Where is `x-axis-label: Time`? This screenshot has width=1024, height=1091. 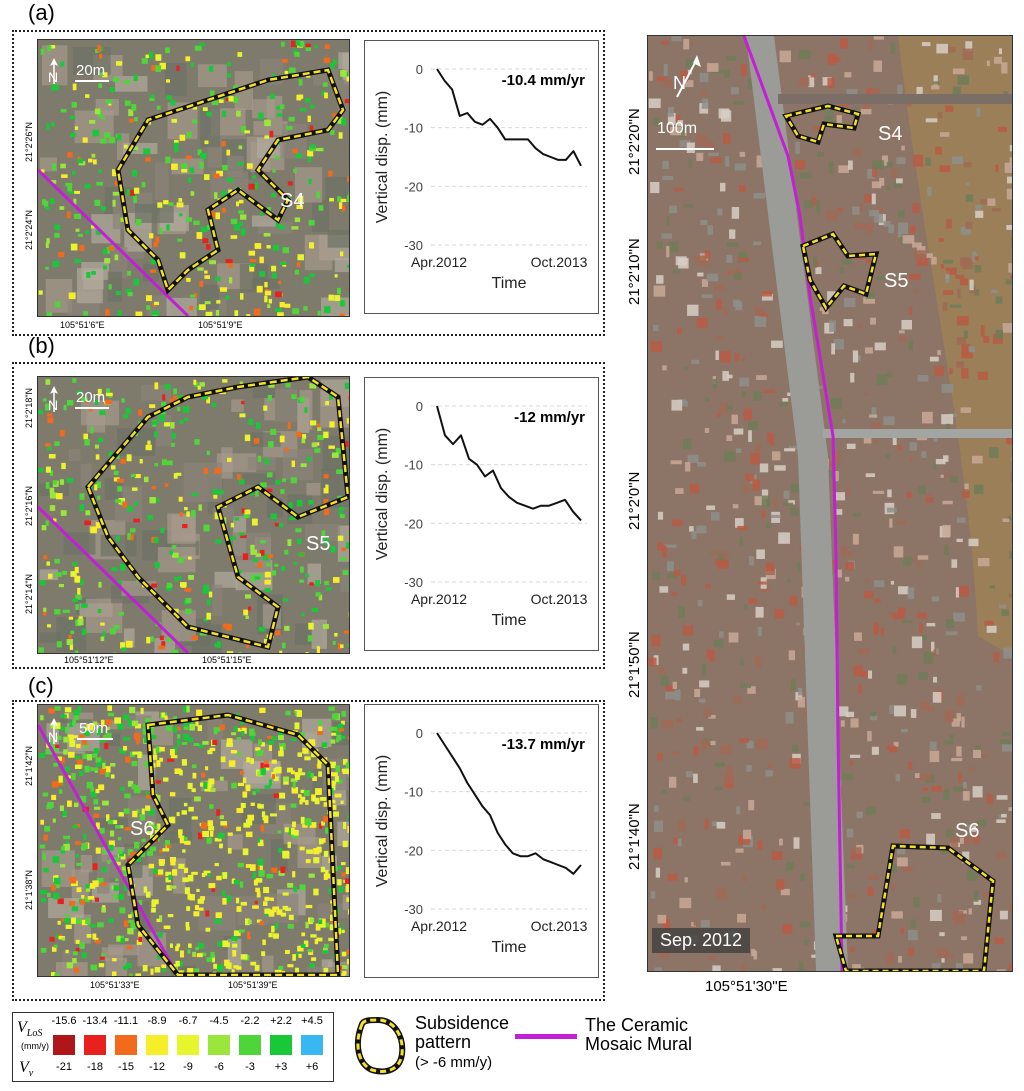
x-axis-label: Time is located at coordinates (509, 620).